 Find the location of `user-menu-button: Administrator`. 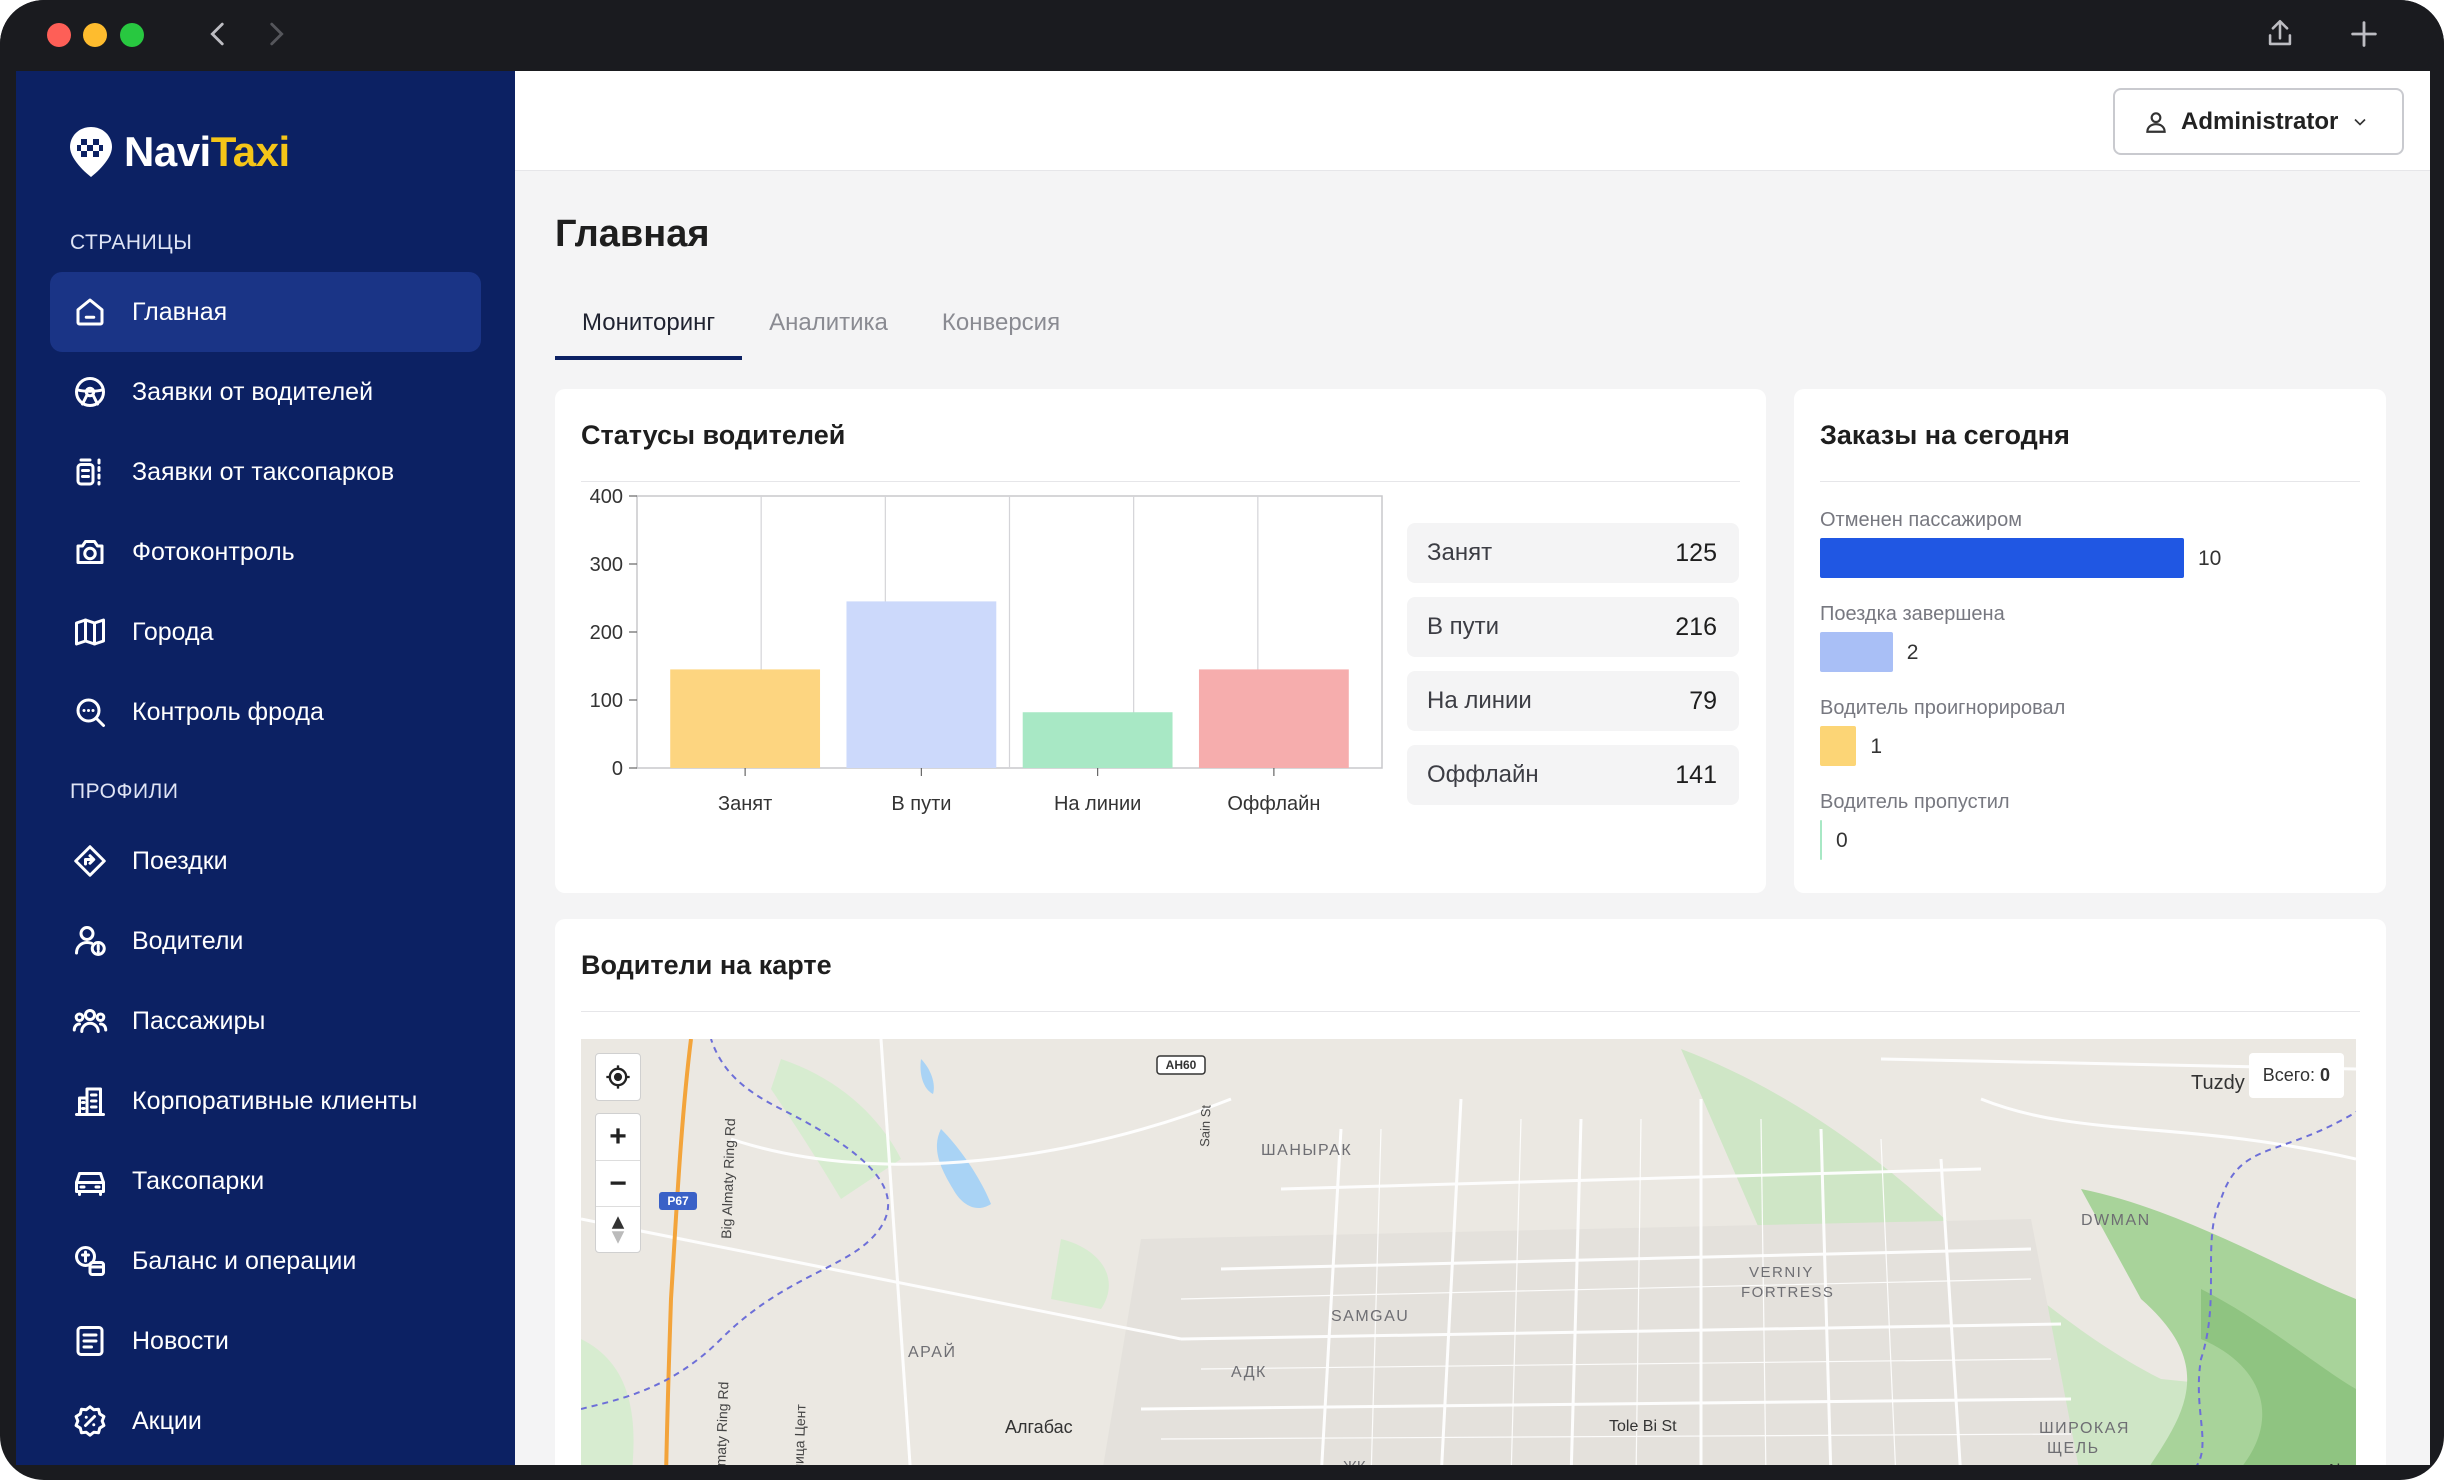

user-menu-button: Administrator is located at coordinates (2258, 121).